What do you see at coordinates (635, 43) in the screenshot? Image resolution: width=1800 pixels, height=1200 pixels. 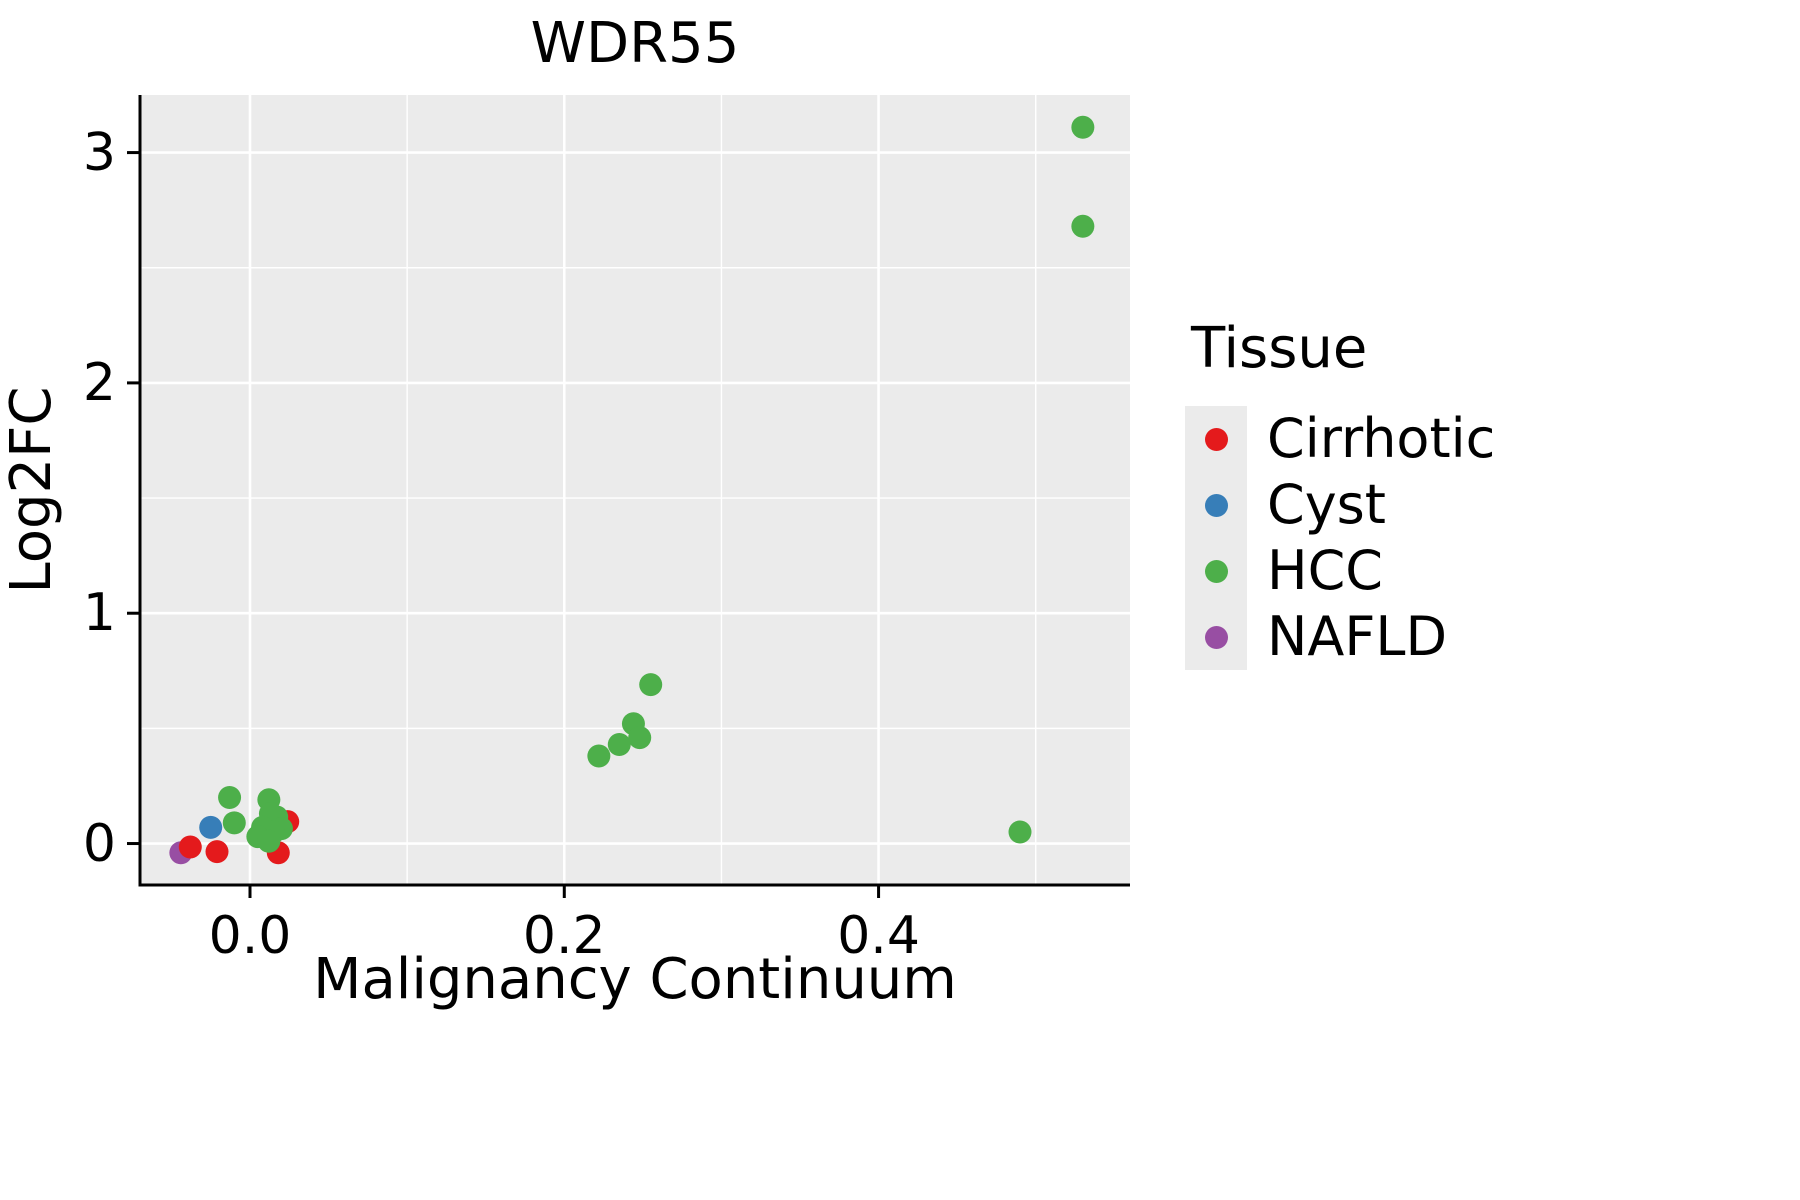 I see `chart-title: WDR55` at bounding box center [635, 43].